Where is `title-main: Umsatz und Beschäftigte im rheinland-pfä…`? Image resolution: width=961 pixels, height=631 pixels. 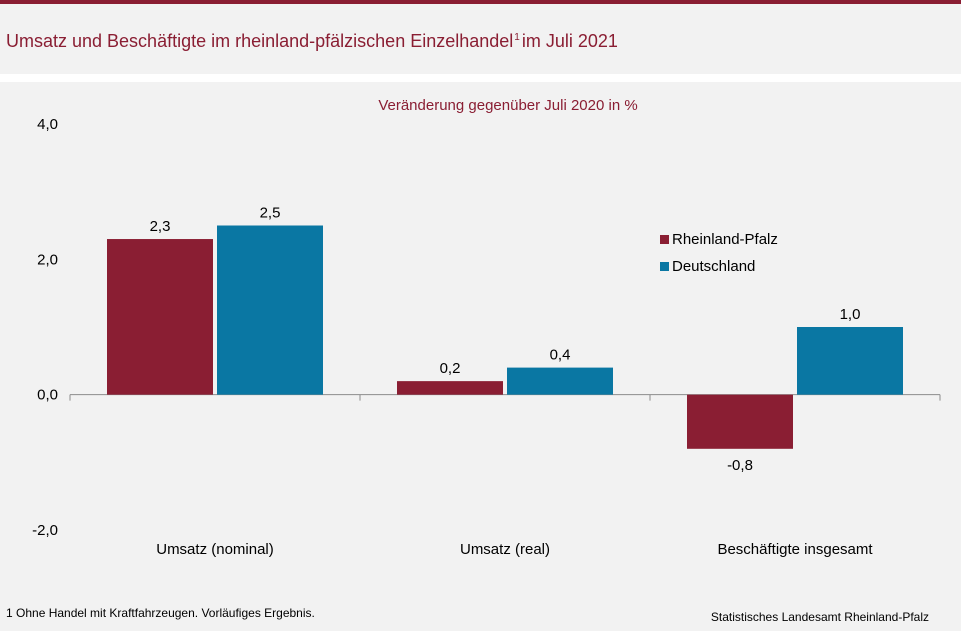 title-main: Umsatz und Beschäftigte im rheinland-pfä… is located at coordinates (260, 41).